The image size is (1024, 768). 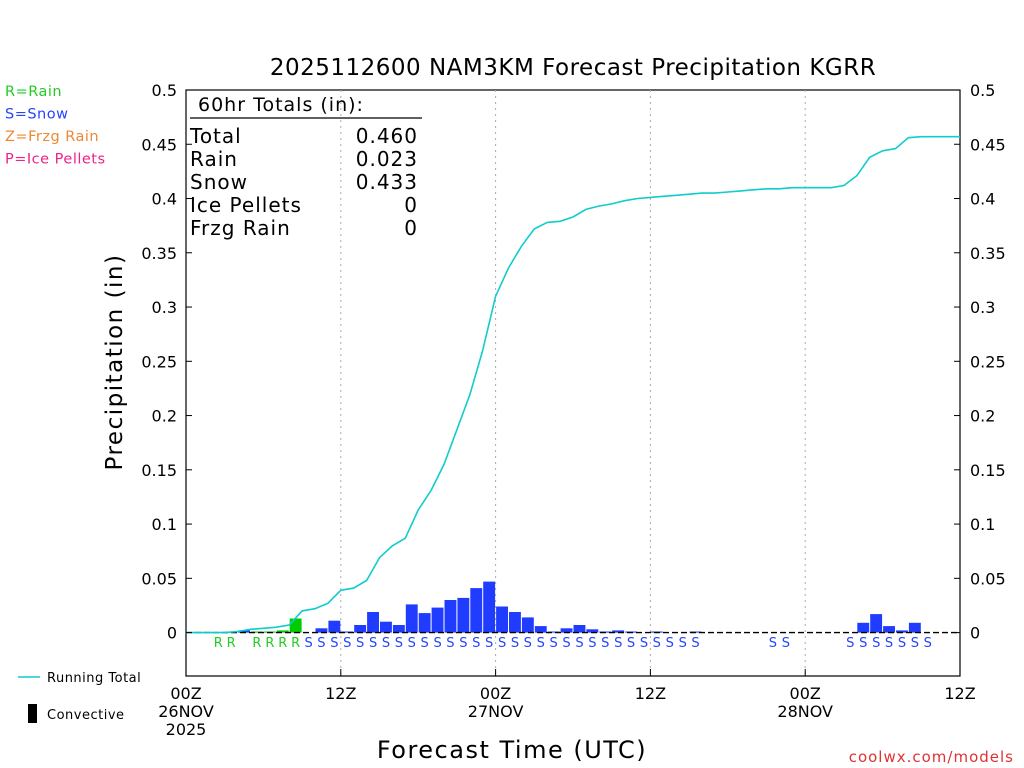 What do you see at coordinates (33, 92) in the screenshot?
I see `precip-type-legend-item: R=Rain` at bounding box center [33, 92].